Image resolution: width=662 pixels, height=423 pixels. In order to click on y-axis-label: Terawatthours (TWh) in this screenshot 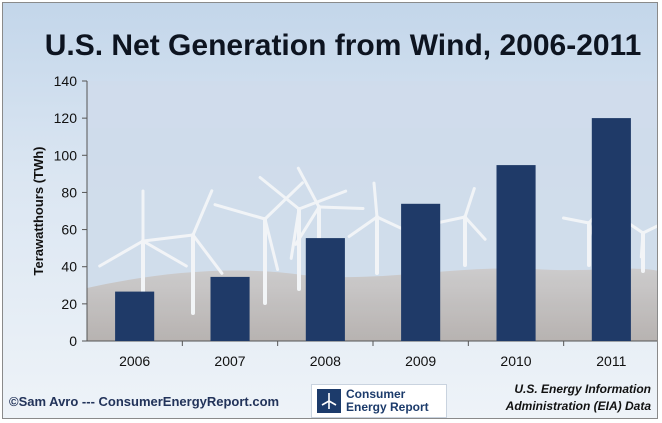, I will do `click(38, 210)`.